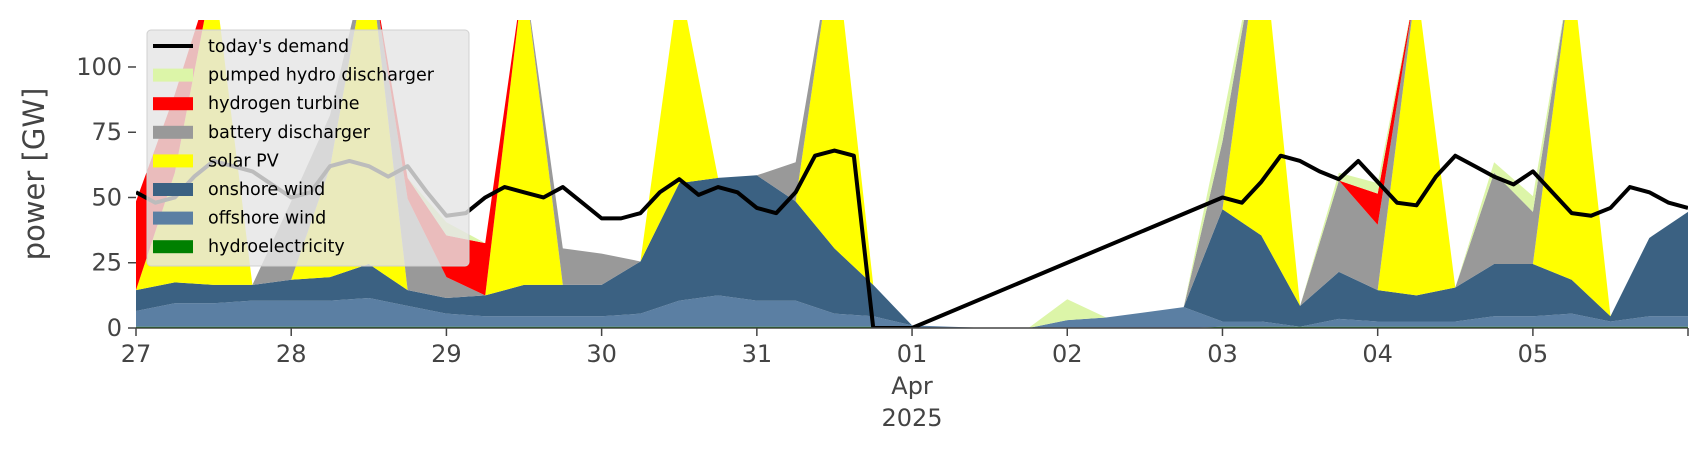 The height and width of the screenshot is (460, 1706). Describe the element at coordinates (912, 386) in the screenshot. I see `x-secondary-label: Apr` at that location.